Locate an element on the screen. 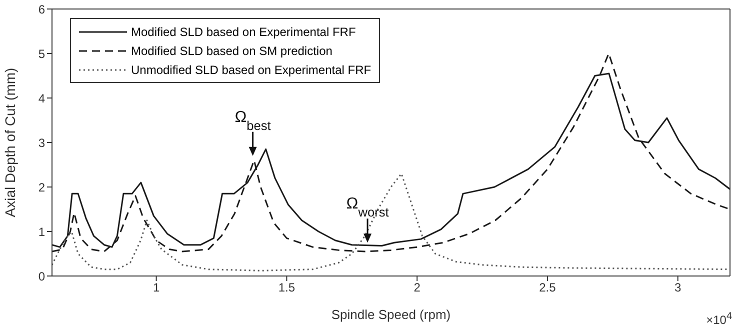 This screenshot has height=331, width=744. legend-label: Modified SLD based on Experimental FRF is located at coordinates (243, 31).